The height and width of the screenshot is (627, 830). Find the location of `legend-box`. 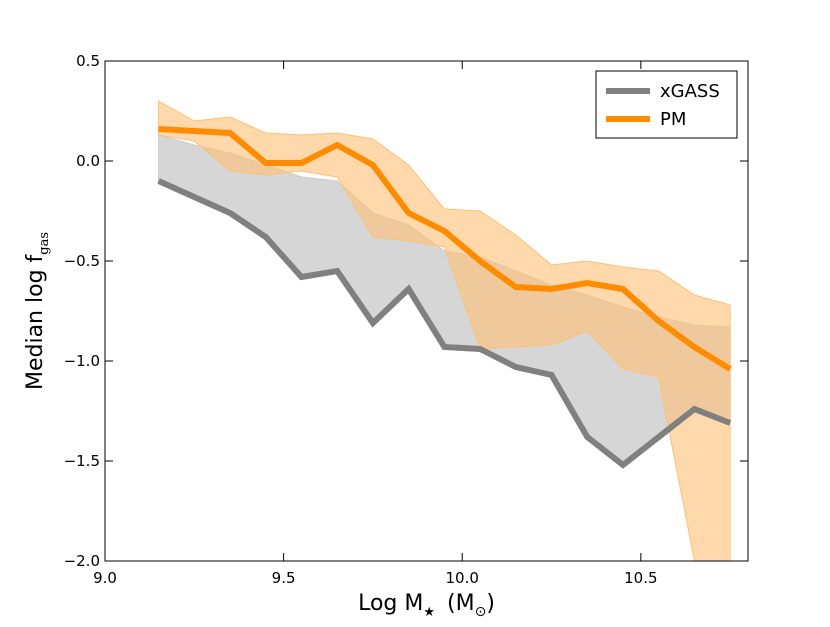

legend-box is located at coordinates (666, 104).